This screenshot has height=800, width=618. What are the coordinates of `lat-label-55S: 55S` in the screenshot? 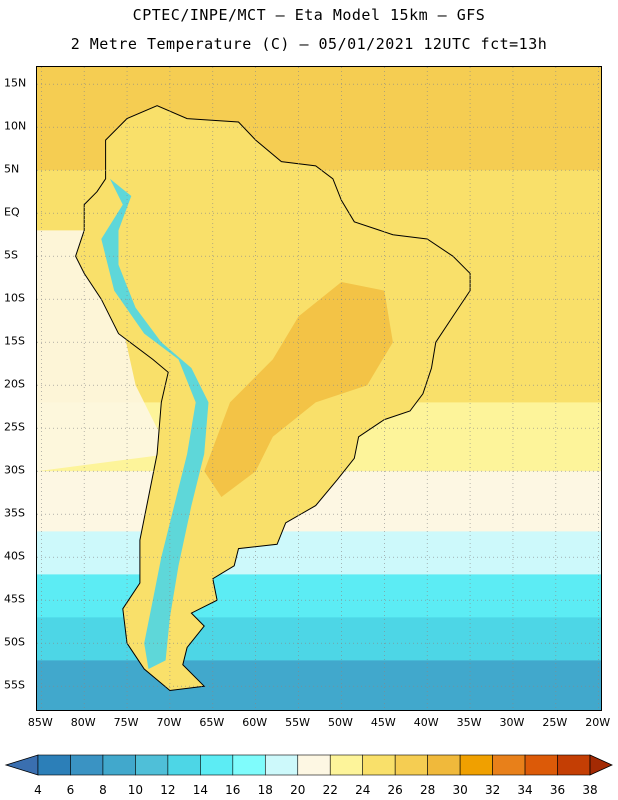 It's located at (14, 685).